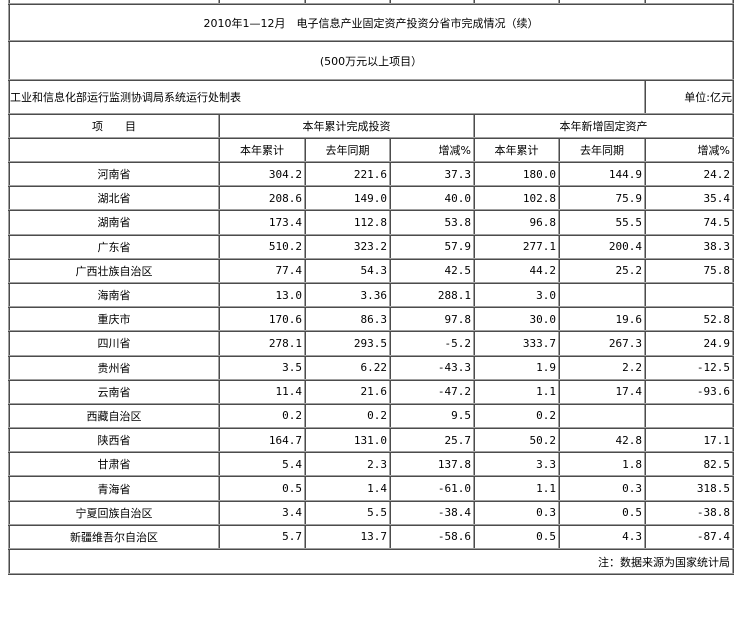 This screenshot has width=738, height=625. I want to click on table-row: 海南省 13.0 3.36 288.1 3.0, so click(371, 295).